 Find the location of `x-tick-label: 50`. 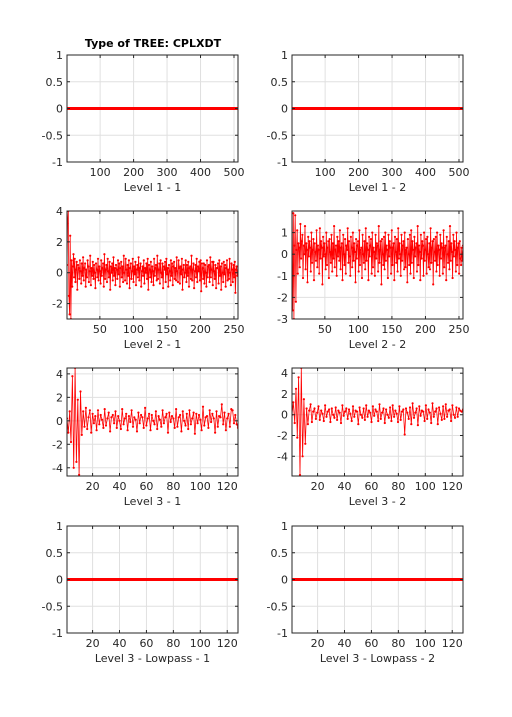

x-tick-label: 50 is located at coordinates (100, 329).